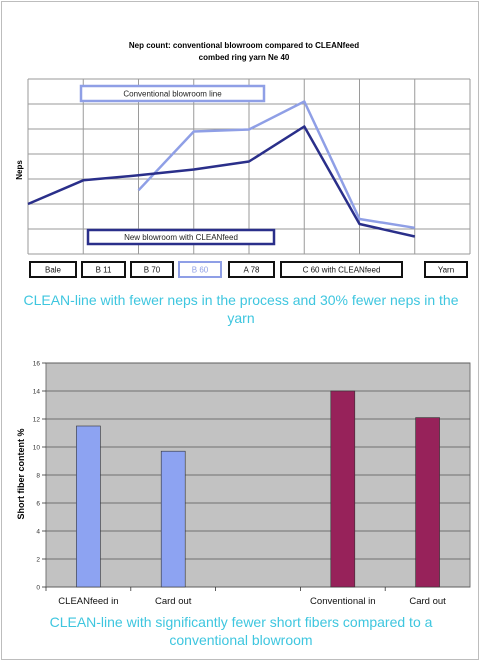 Image resolution: width=482 pixels, height=663 pixels. I want to click on bar-chart-y-ticks: 0 2 4 6 8 10 12 14 16, so click(39, 476).